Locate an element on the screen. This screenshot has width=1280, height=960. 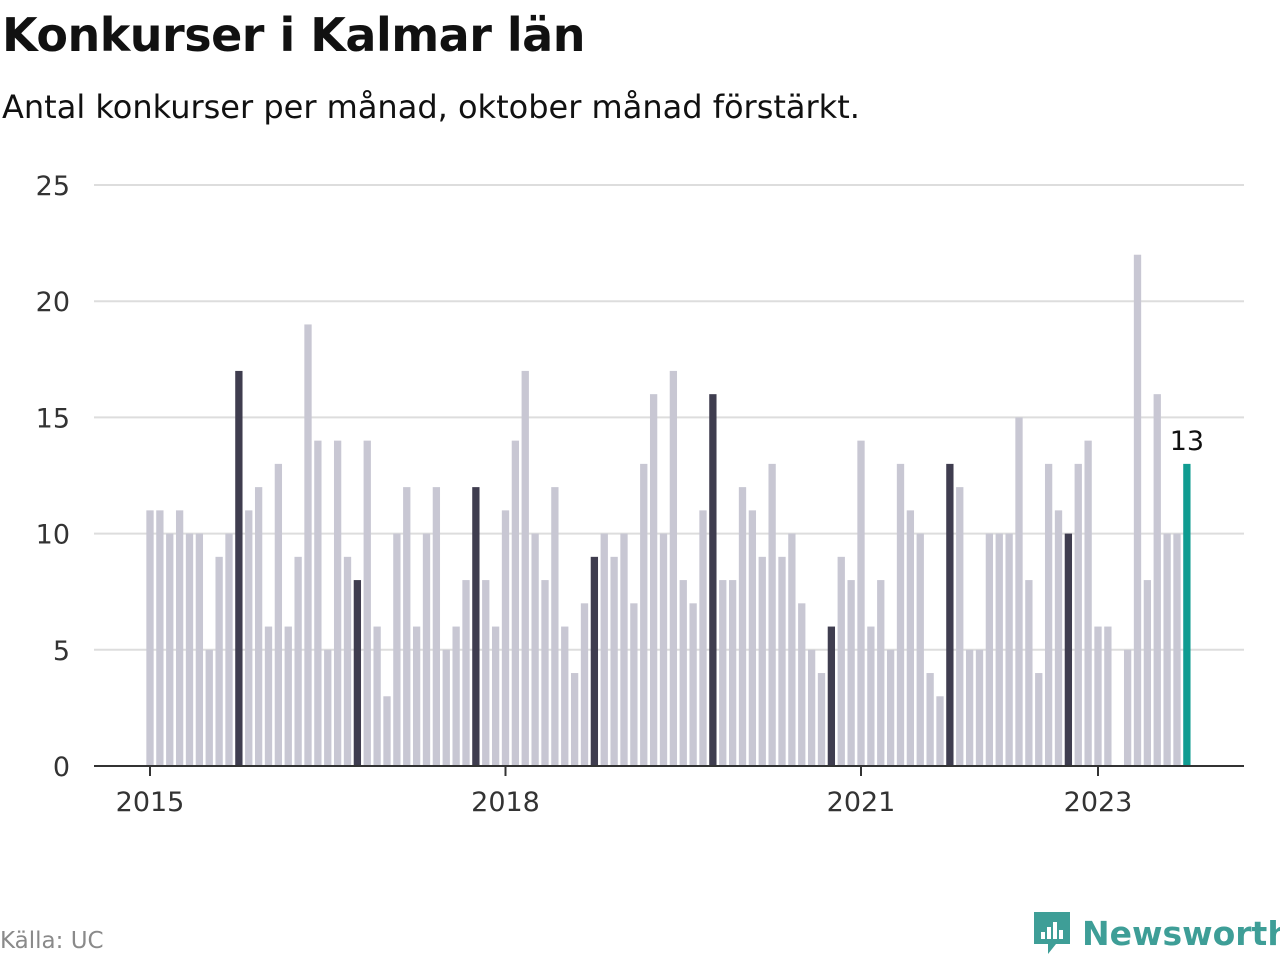
brand-logo: Newsworthy is located at coordinates (1156, 933).